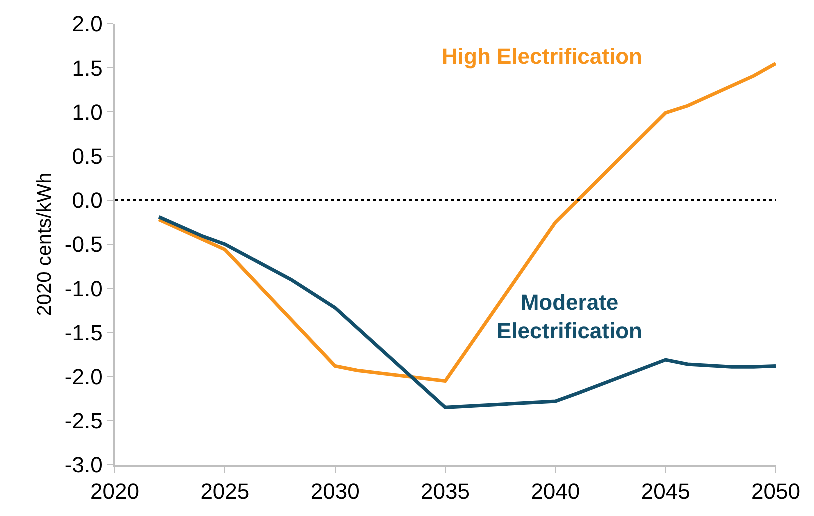  Describe the element at coordinates (83, 289) in the screenshot. I see `y-tick-label: -1.0` at that location.